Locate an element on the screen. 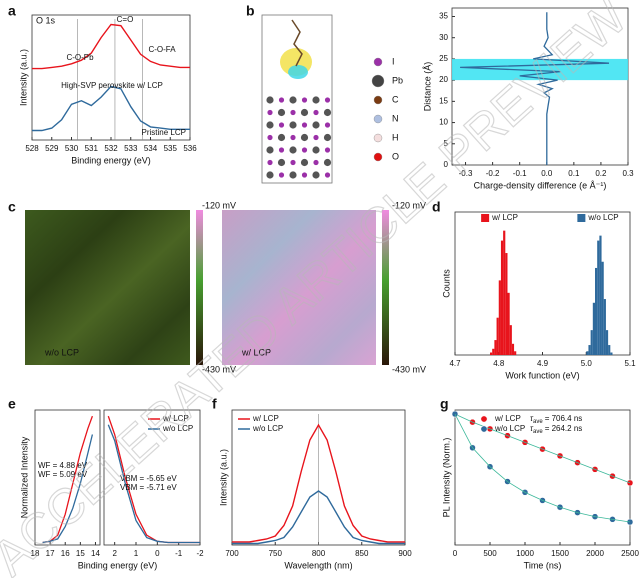  x-tick-label: 532 is located at coordinates (111, 148).